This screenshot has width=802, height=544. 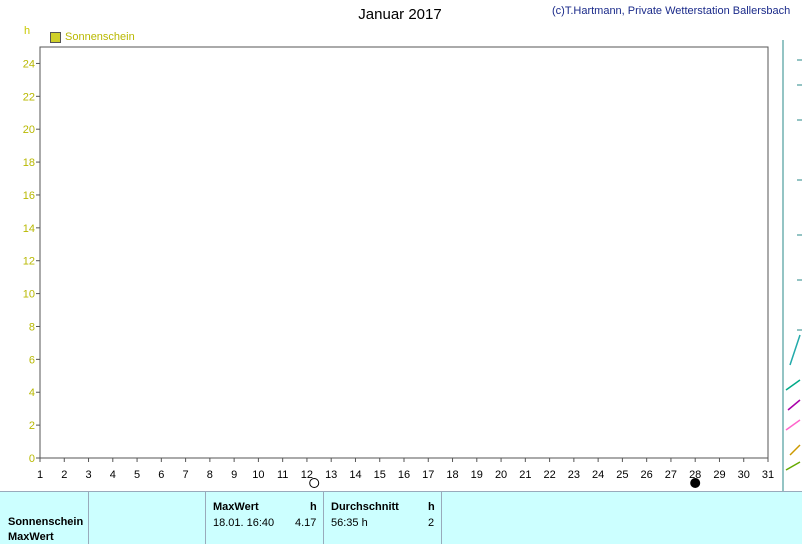 What do you see at coordinates (32, 393) in the screenshot?
I see `y-tick-label: 4` at bounding box center [32, 393].